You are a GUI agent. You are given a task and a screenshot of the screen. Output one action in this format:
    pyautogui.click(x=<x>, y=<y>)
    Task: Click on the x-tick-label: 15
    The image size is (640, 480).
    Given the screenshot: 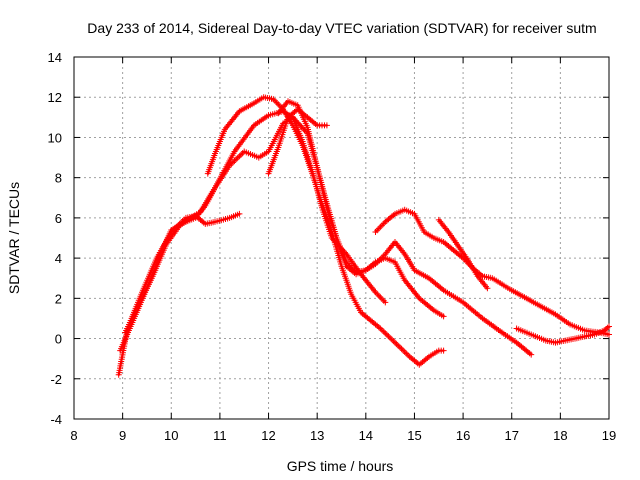 What is the action you would take?
    pyautogui.click(x=414, y=435)
    